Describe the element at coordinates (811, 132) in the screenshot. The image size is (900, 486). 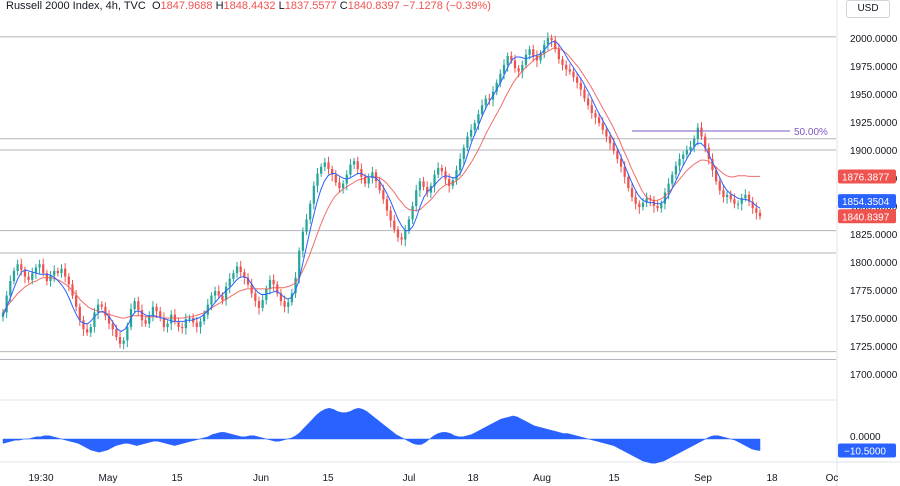
I see `fib-level-label: 50.00%` at that location.